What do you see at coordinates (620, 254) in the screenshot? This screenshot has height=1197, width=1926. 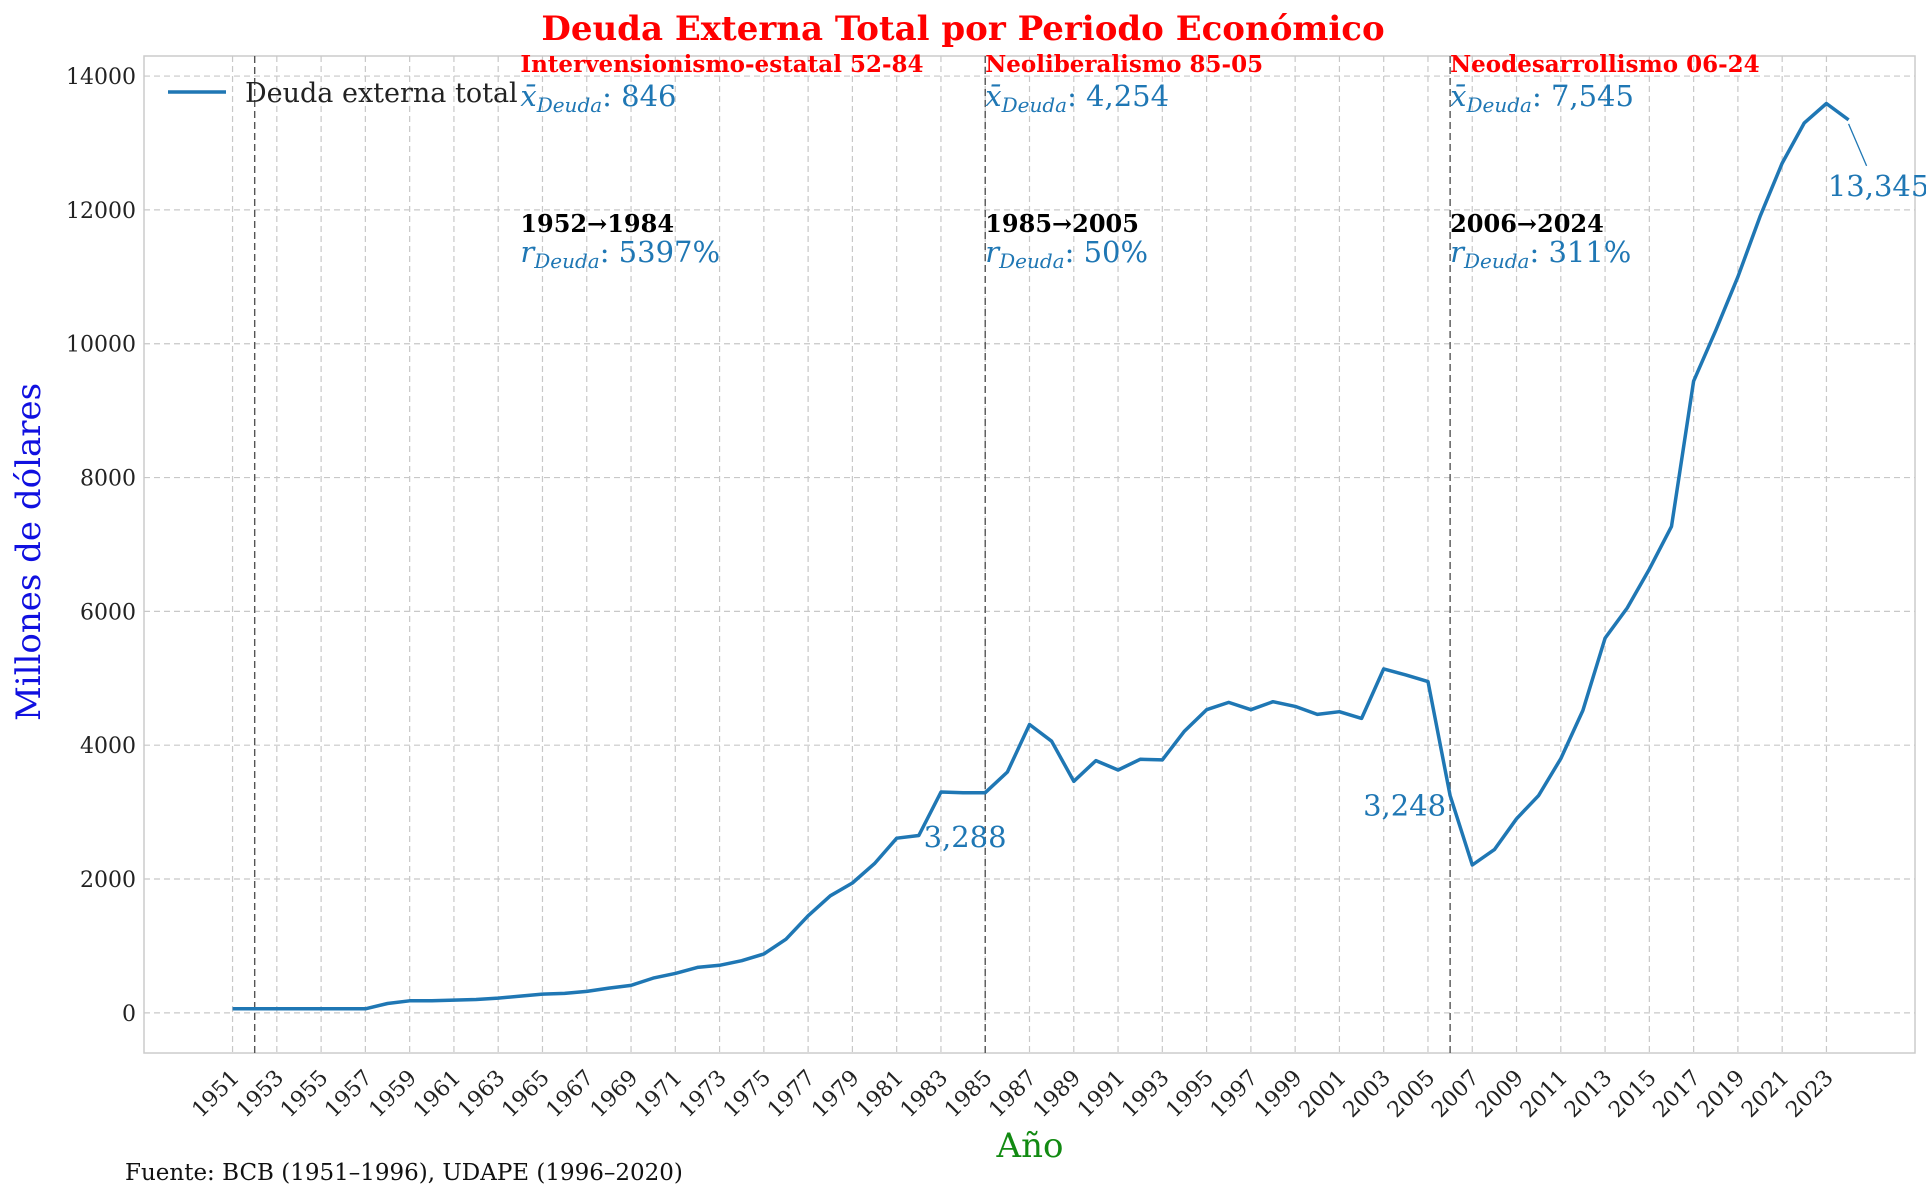 I see `period-growth: rDeuda: 5397%` at bounding box center [620, 254].